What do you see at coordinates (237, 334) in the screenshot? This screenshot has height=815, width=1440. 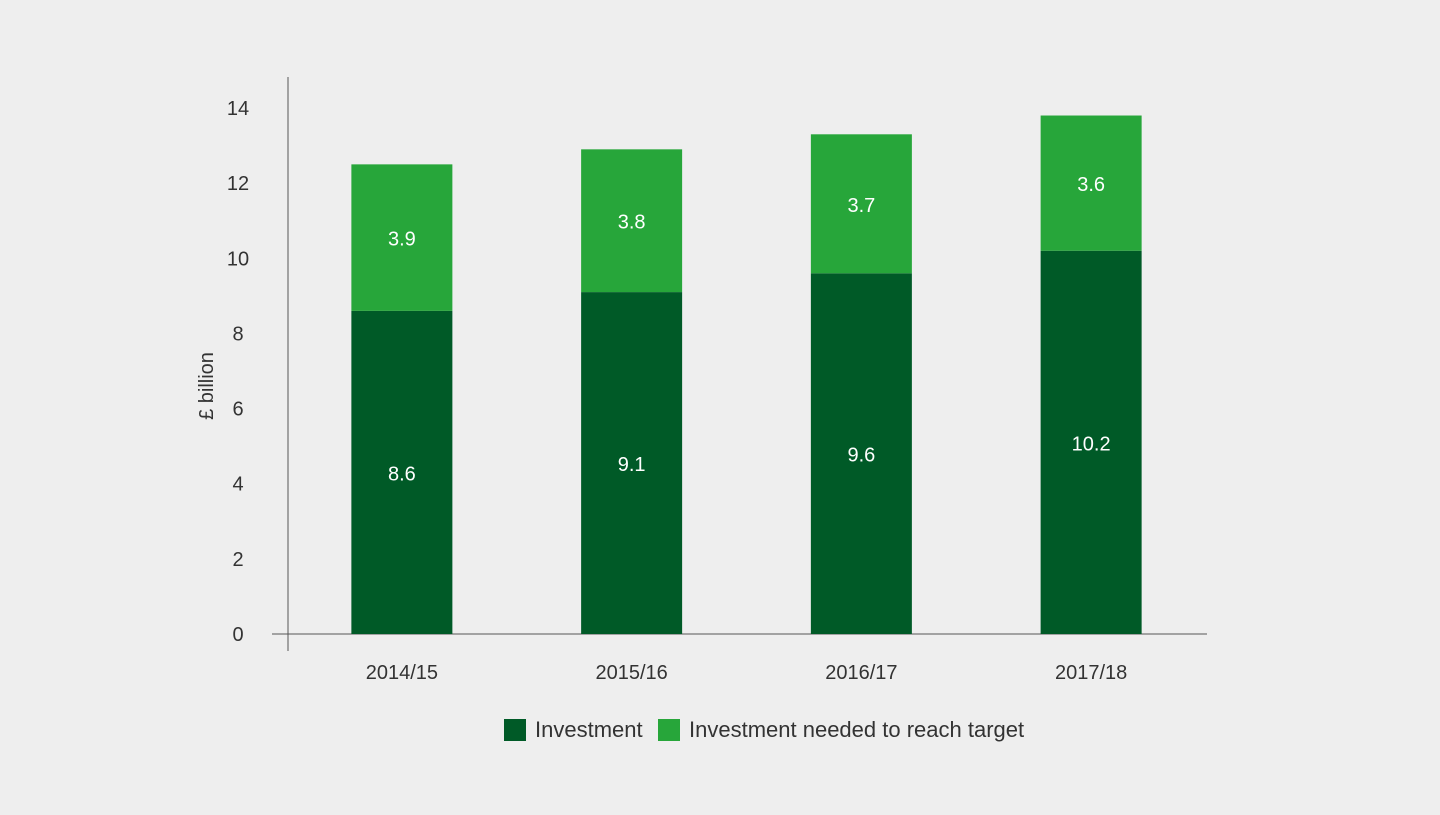 I see `y-tick-label: 8` at bounding box center [237, 334].